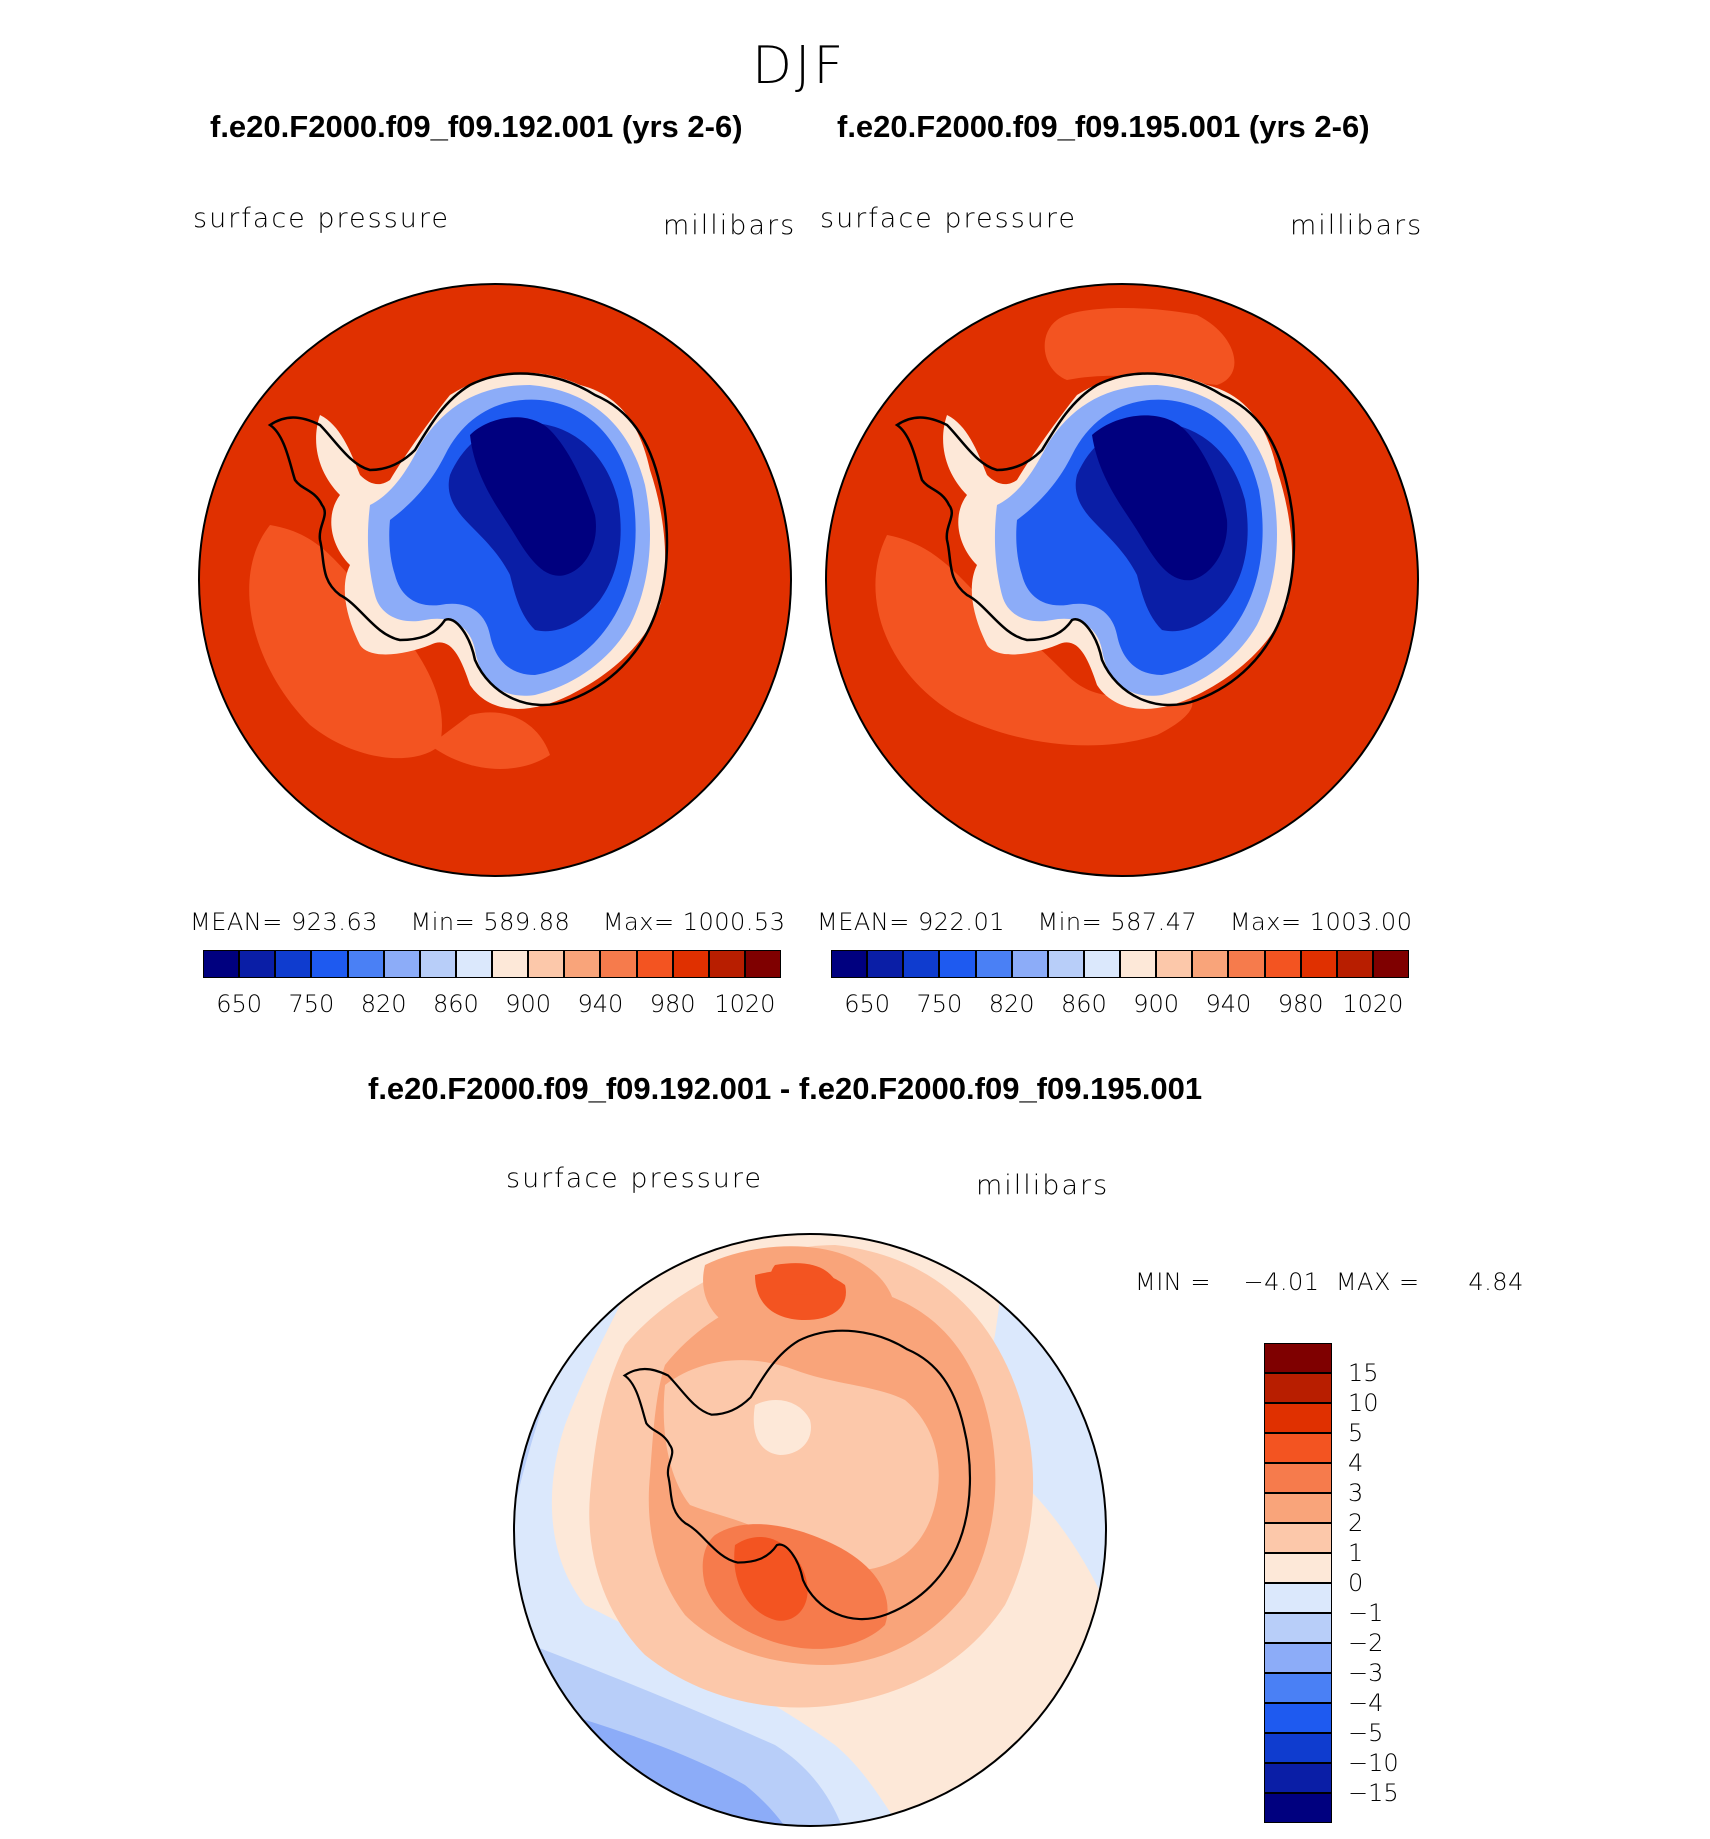 The width and height of the screenshot is (1710, 1839). What do you see at coordinates (1043, 1185) in the screenshot?
I see `difference-units: millibars` at bounding box center [1043, 1185].